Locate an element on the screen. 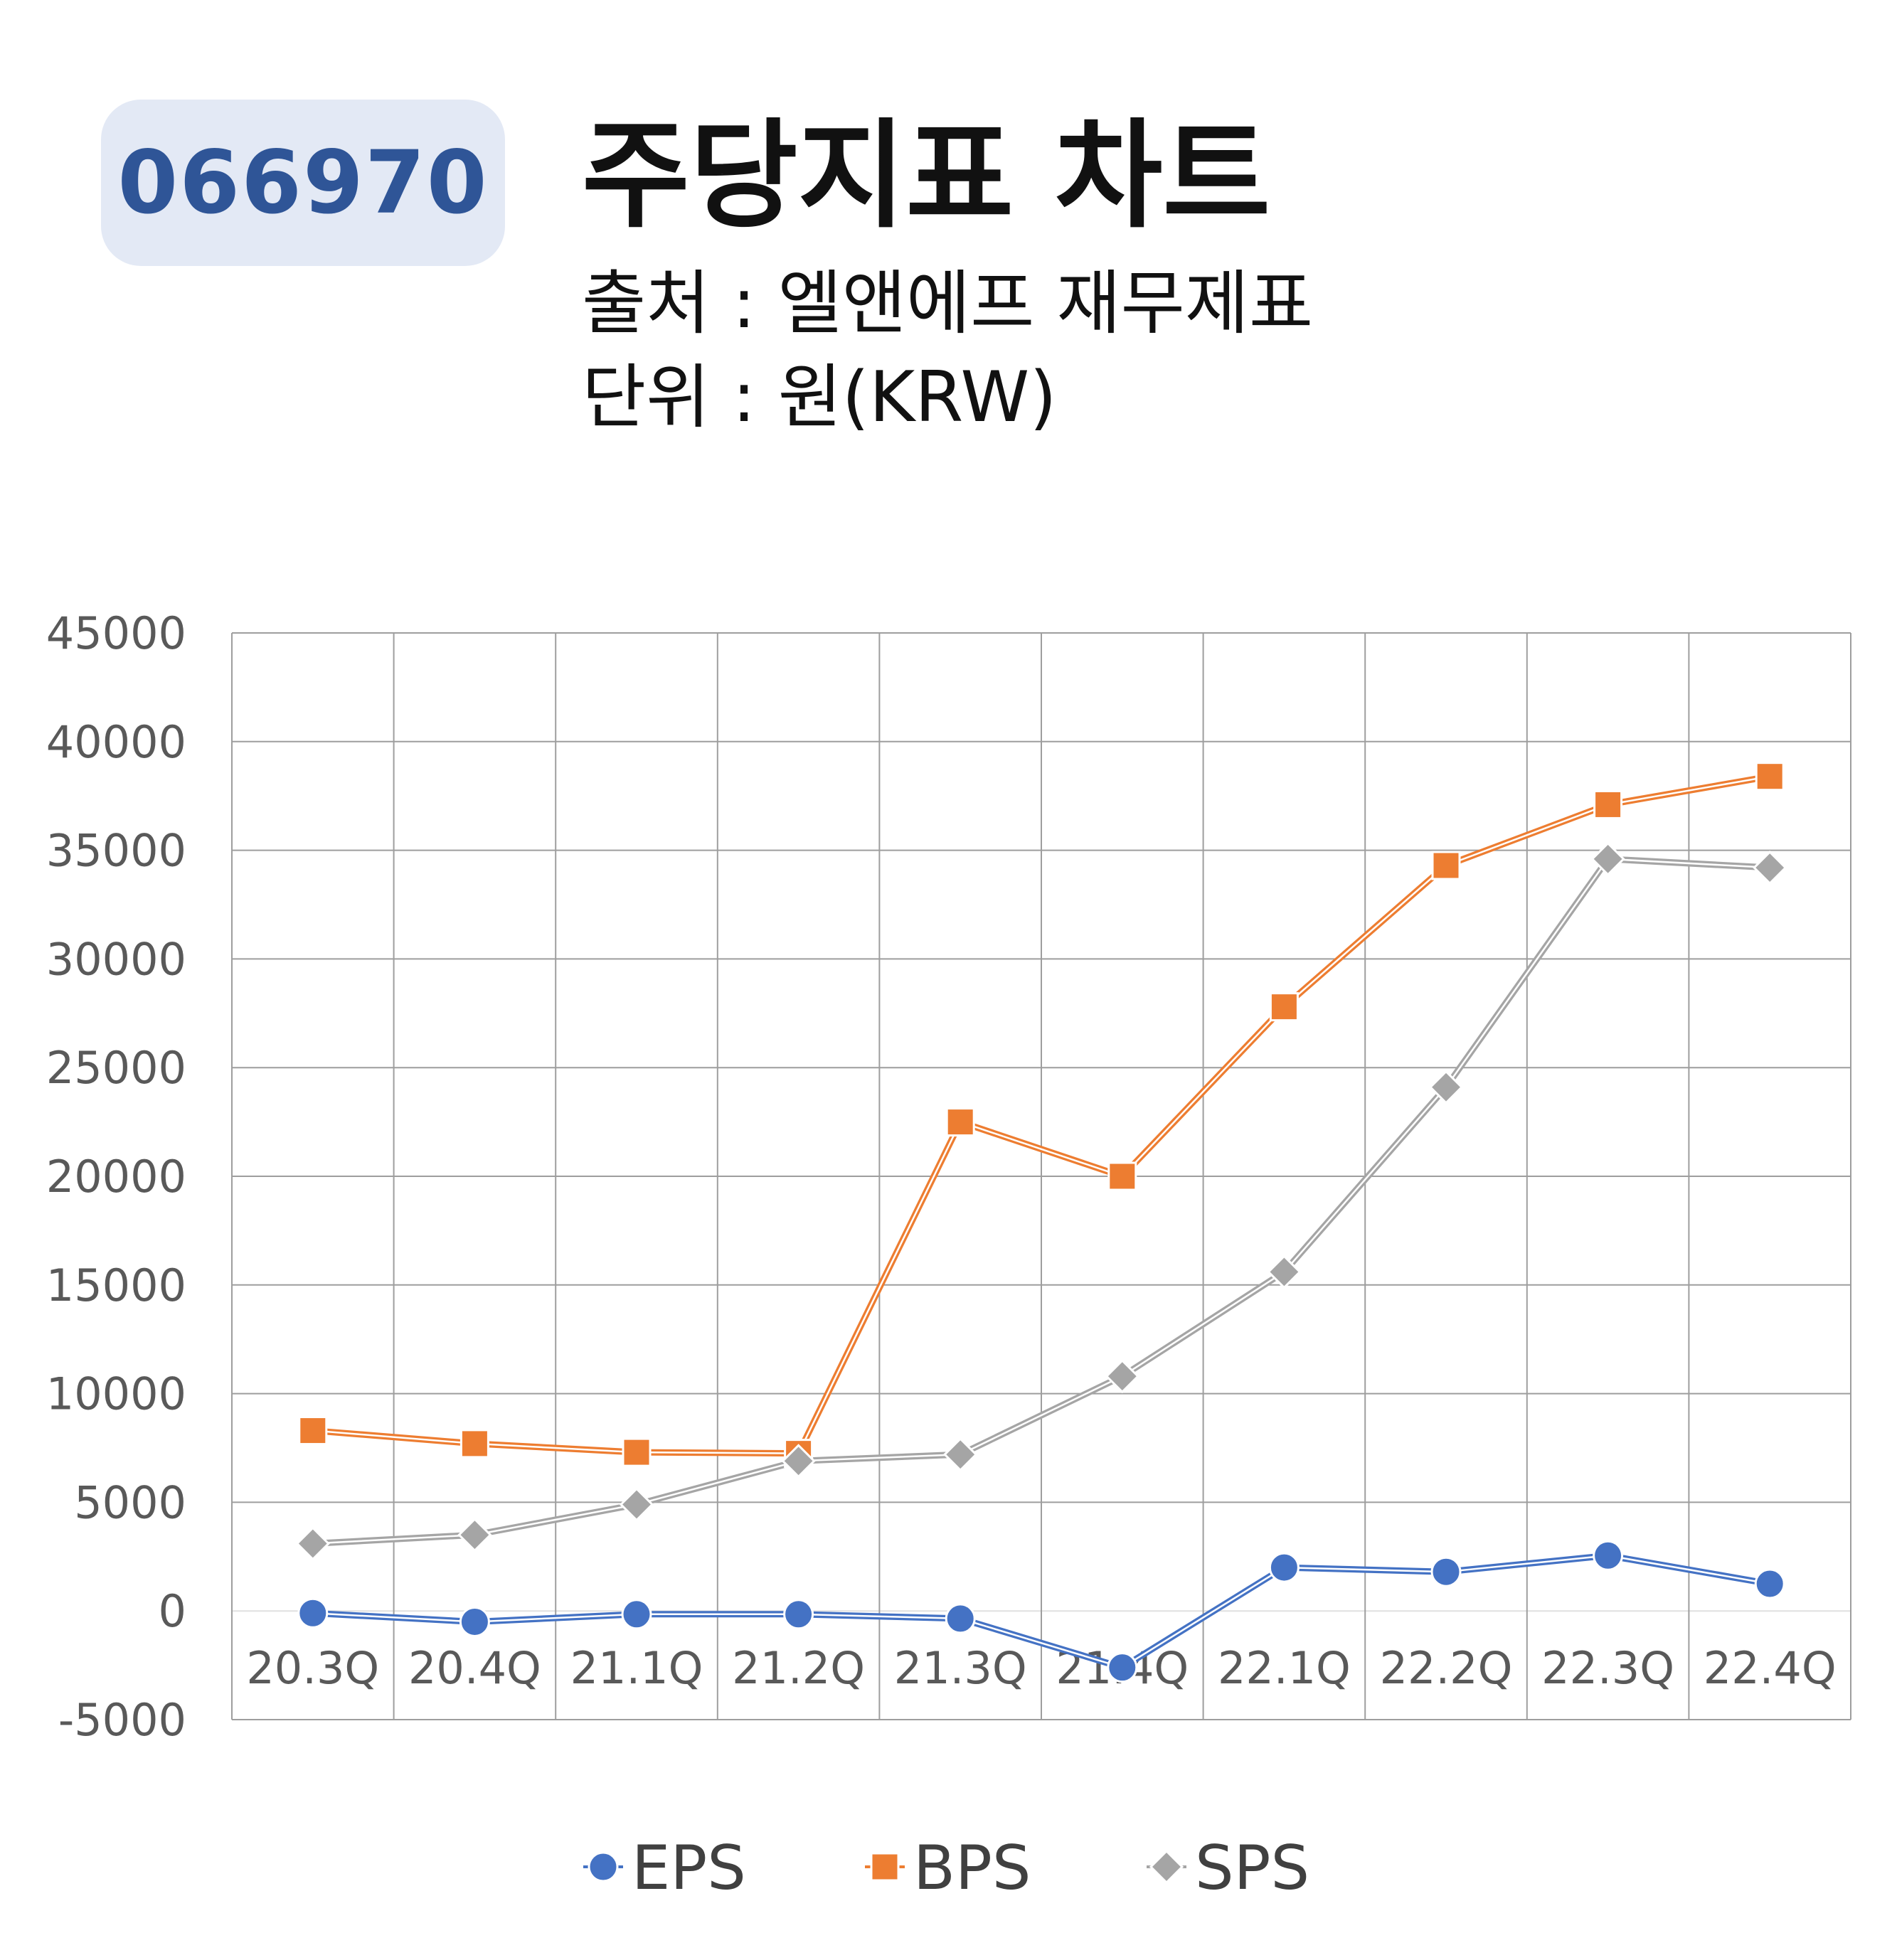 The width and height of the screenshot is (1897, 1960). x-tick-label: 22.1Q is located at coordinates (1285, 1668).